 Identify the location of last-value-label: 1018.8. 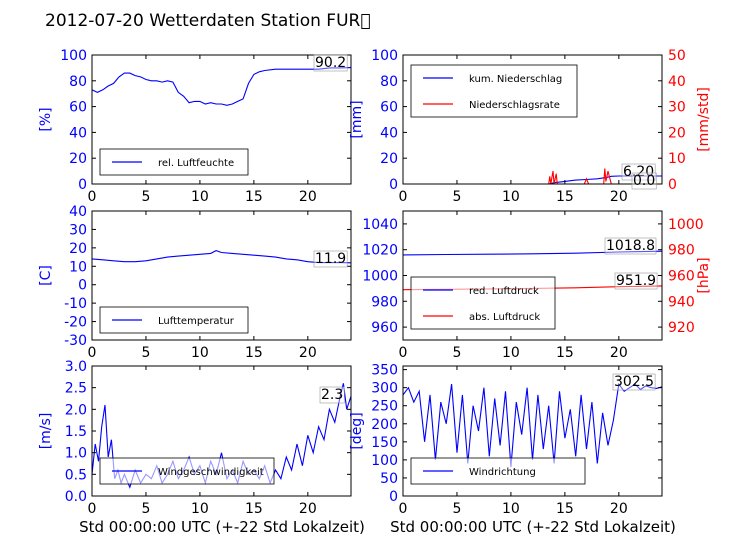
(630, 246).